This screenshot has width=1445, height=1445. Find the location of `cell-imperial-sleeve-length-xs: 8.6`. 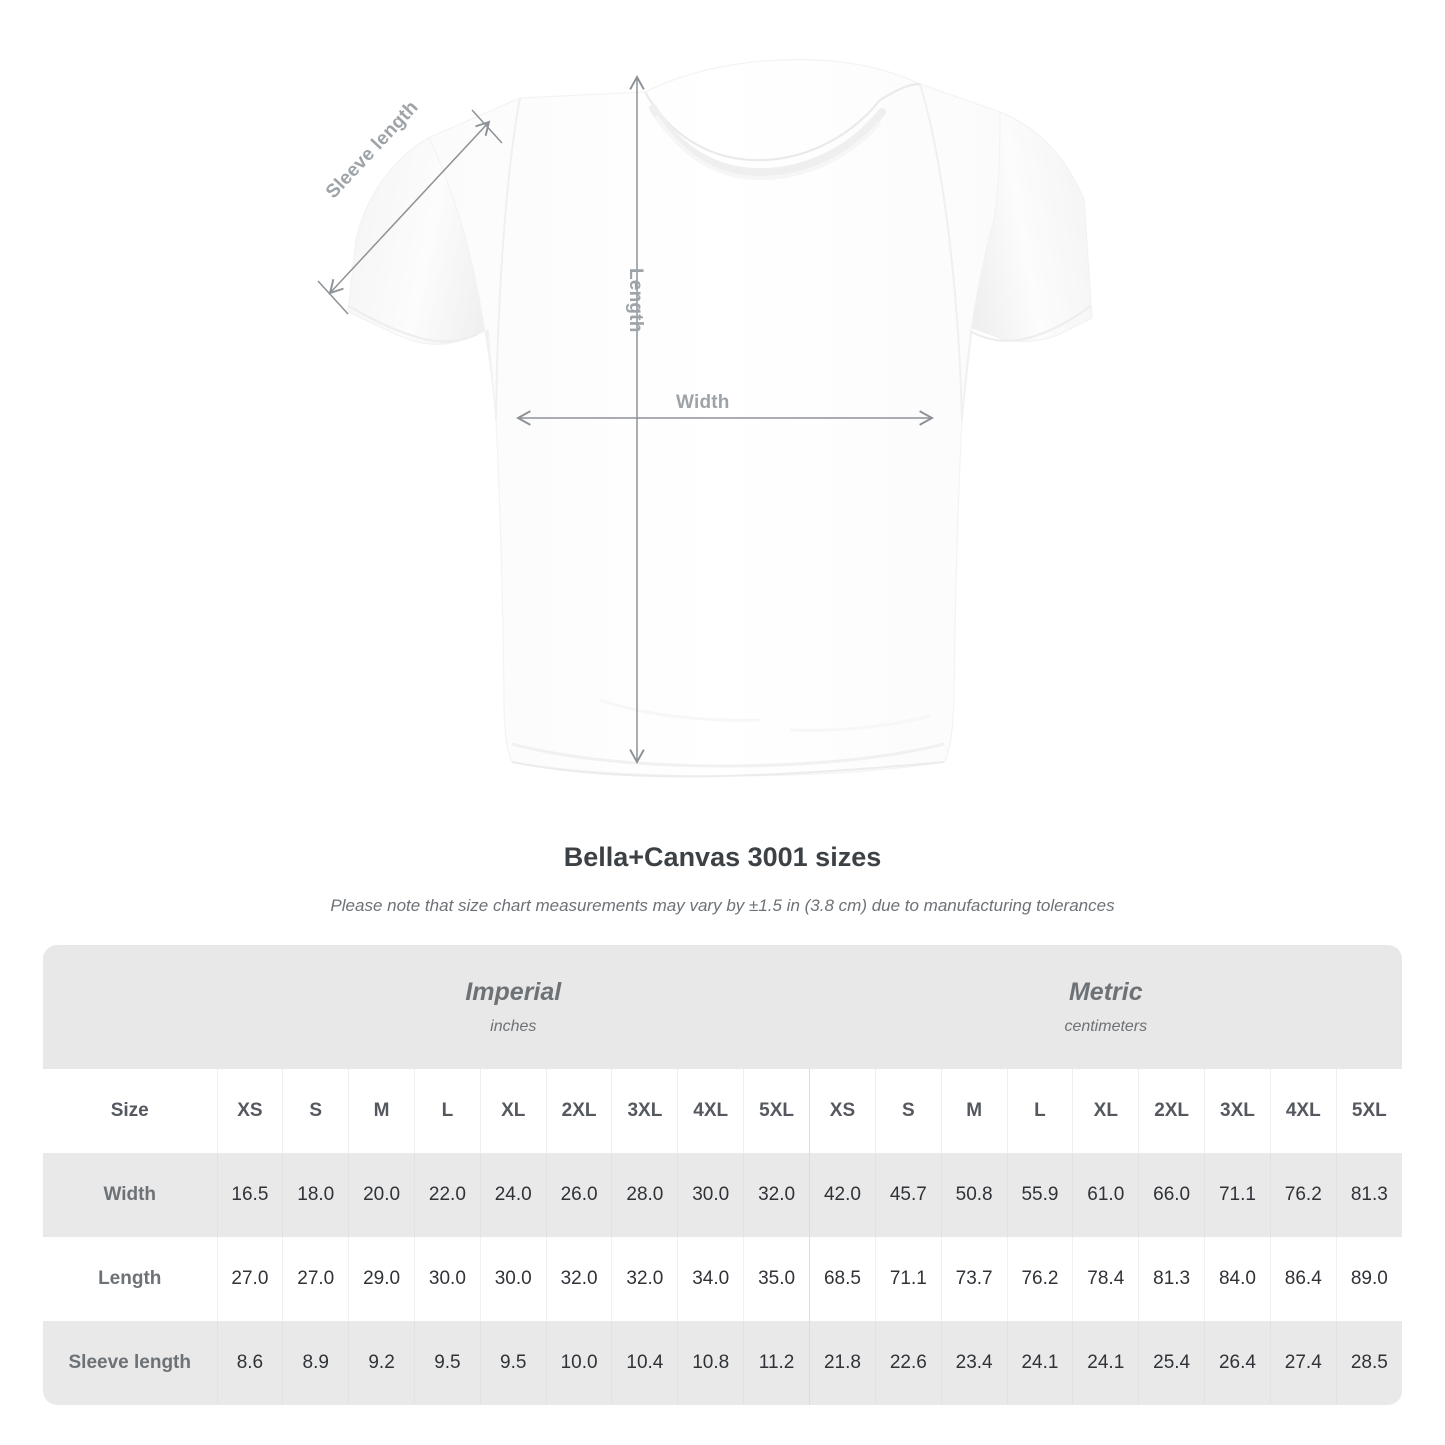

cell-imperial-sleeve-length-xs: 8.6 is located at coordinates (249, 1363).